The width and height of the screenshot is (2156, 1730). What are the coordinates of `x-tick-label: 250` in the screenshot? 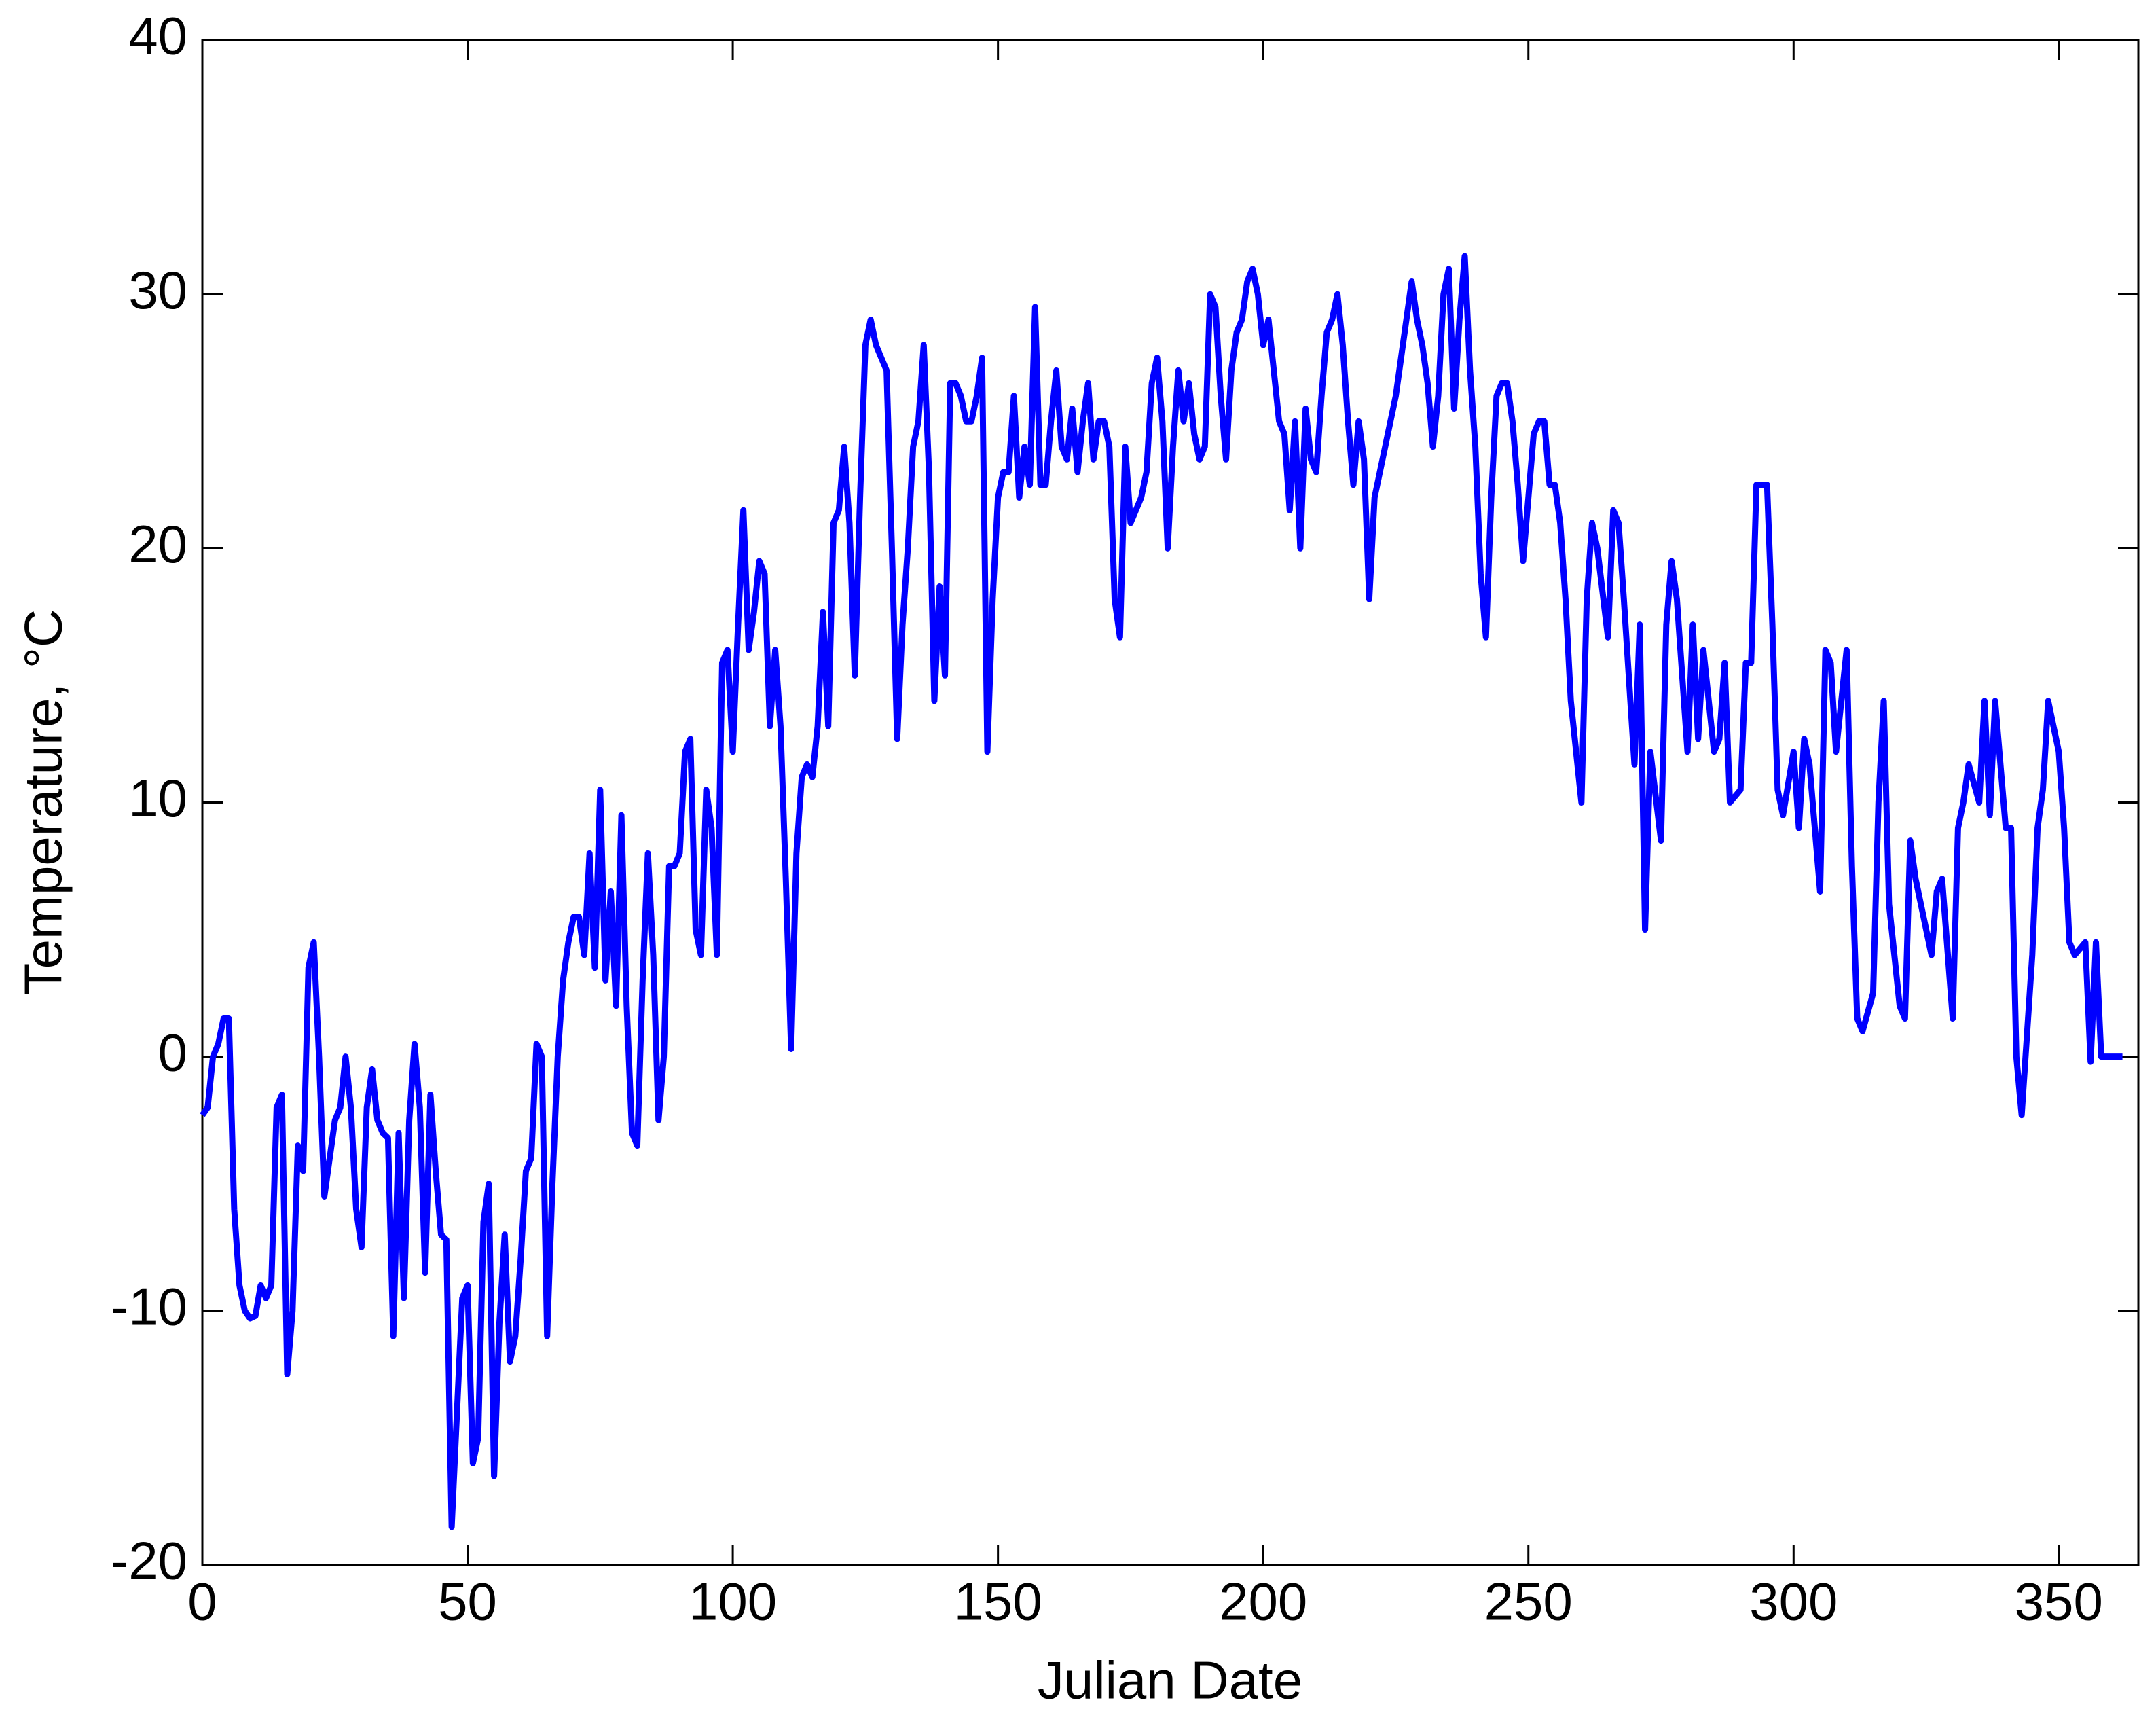 It's located at (1529, 1602).